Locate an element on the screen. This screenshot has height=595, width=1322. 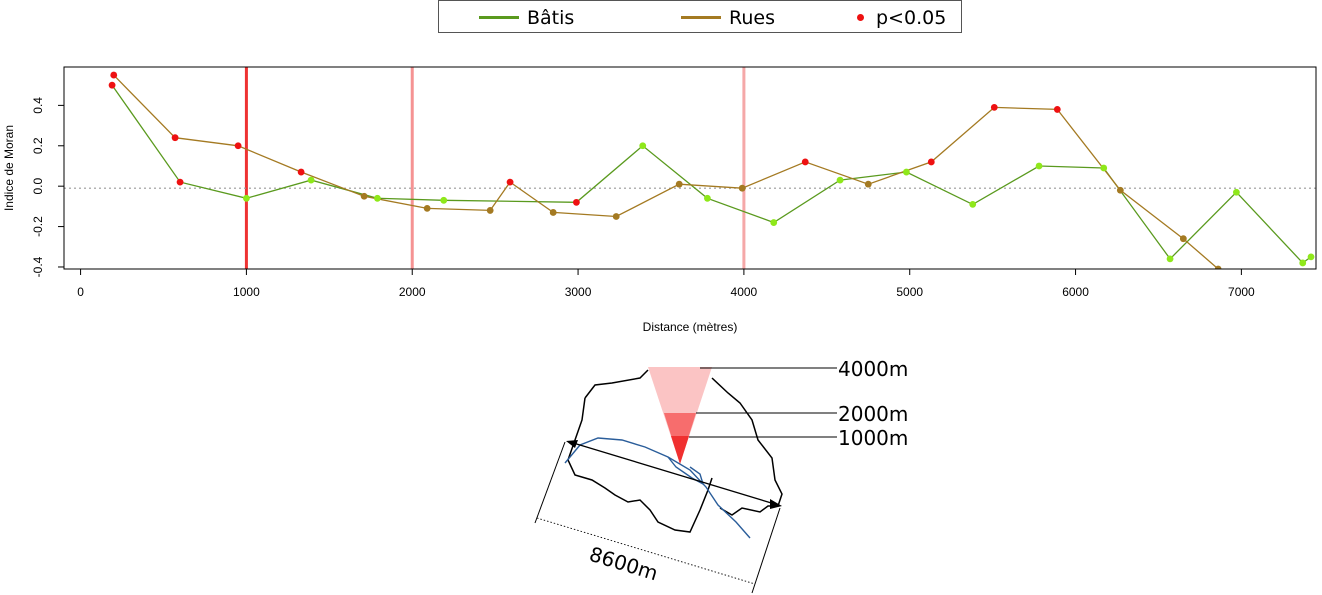
x-tick-label-1000: 1000 is located at coordinates (246, 292).